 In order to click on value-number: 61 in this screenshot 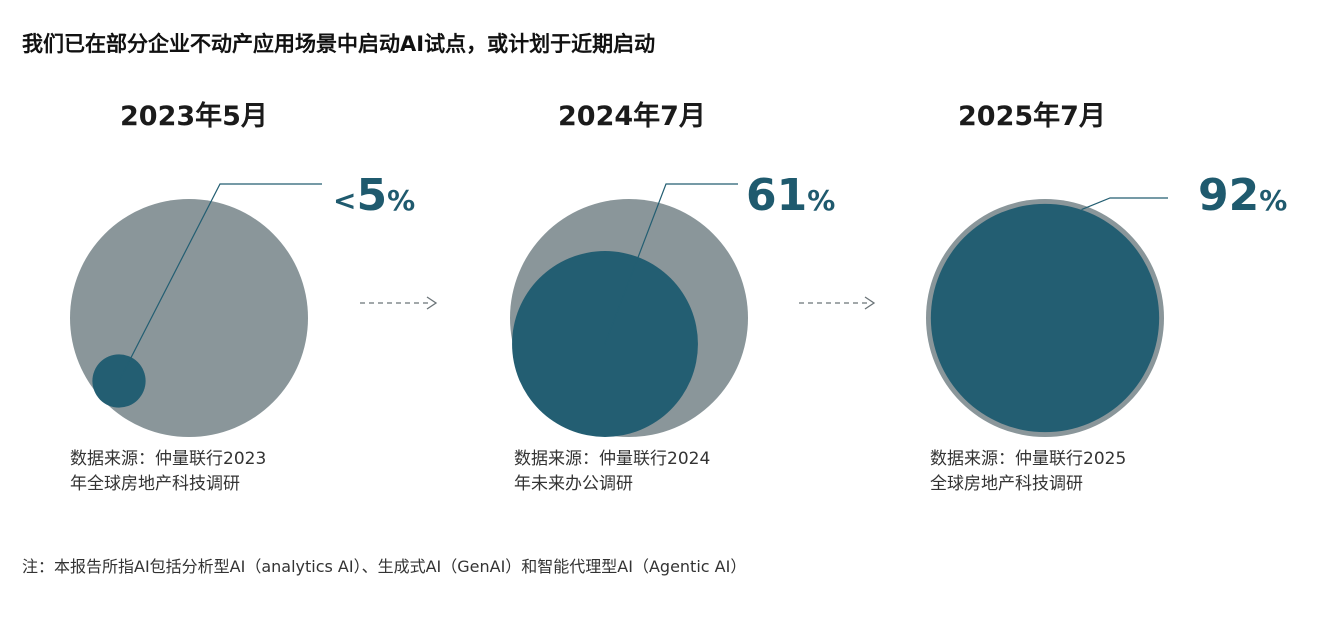, I will do `click(777, 195)`.